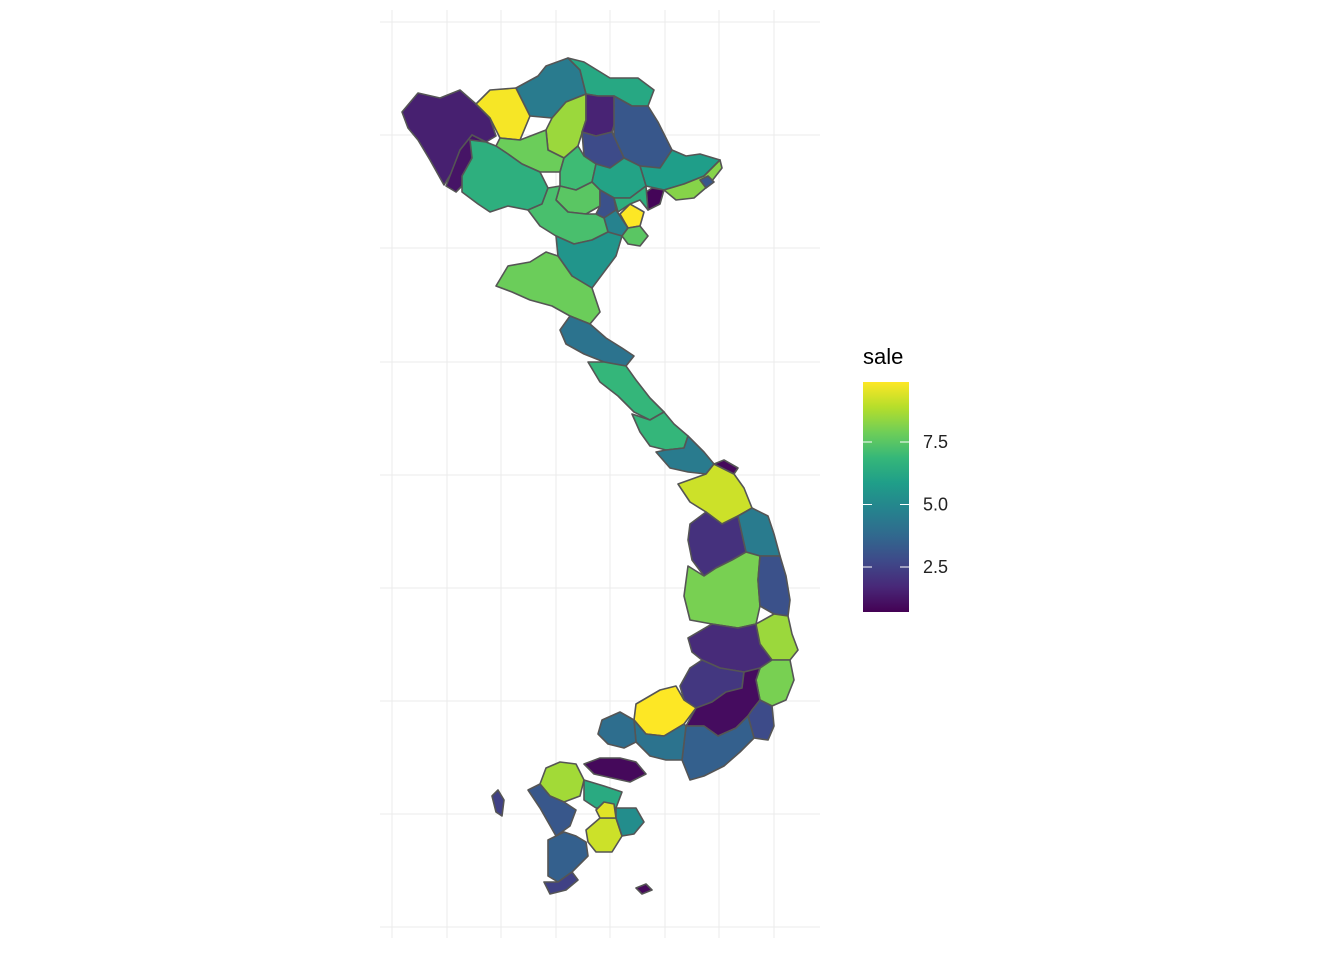  Describe the element at coordinates (935, 442) in the screenshot. I see `legend-tick-label: 7.5` at that location.